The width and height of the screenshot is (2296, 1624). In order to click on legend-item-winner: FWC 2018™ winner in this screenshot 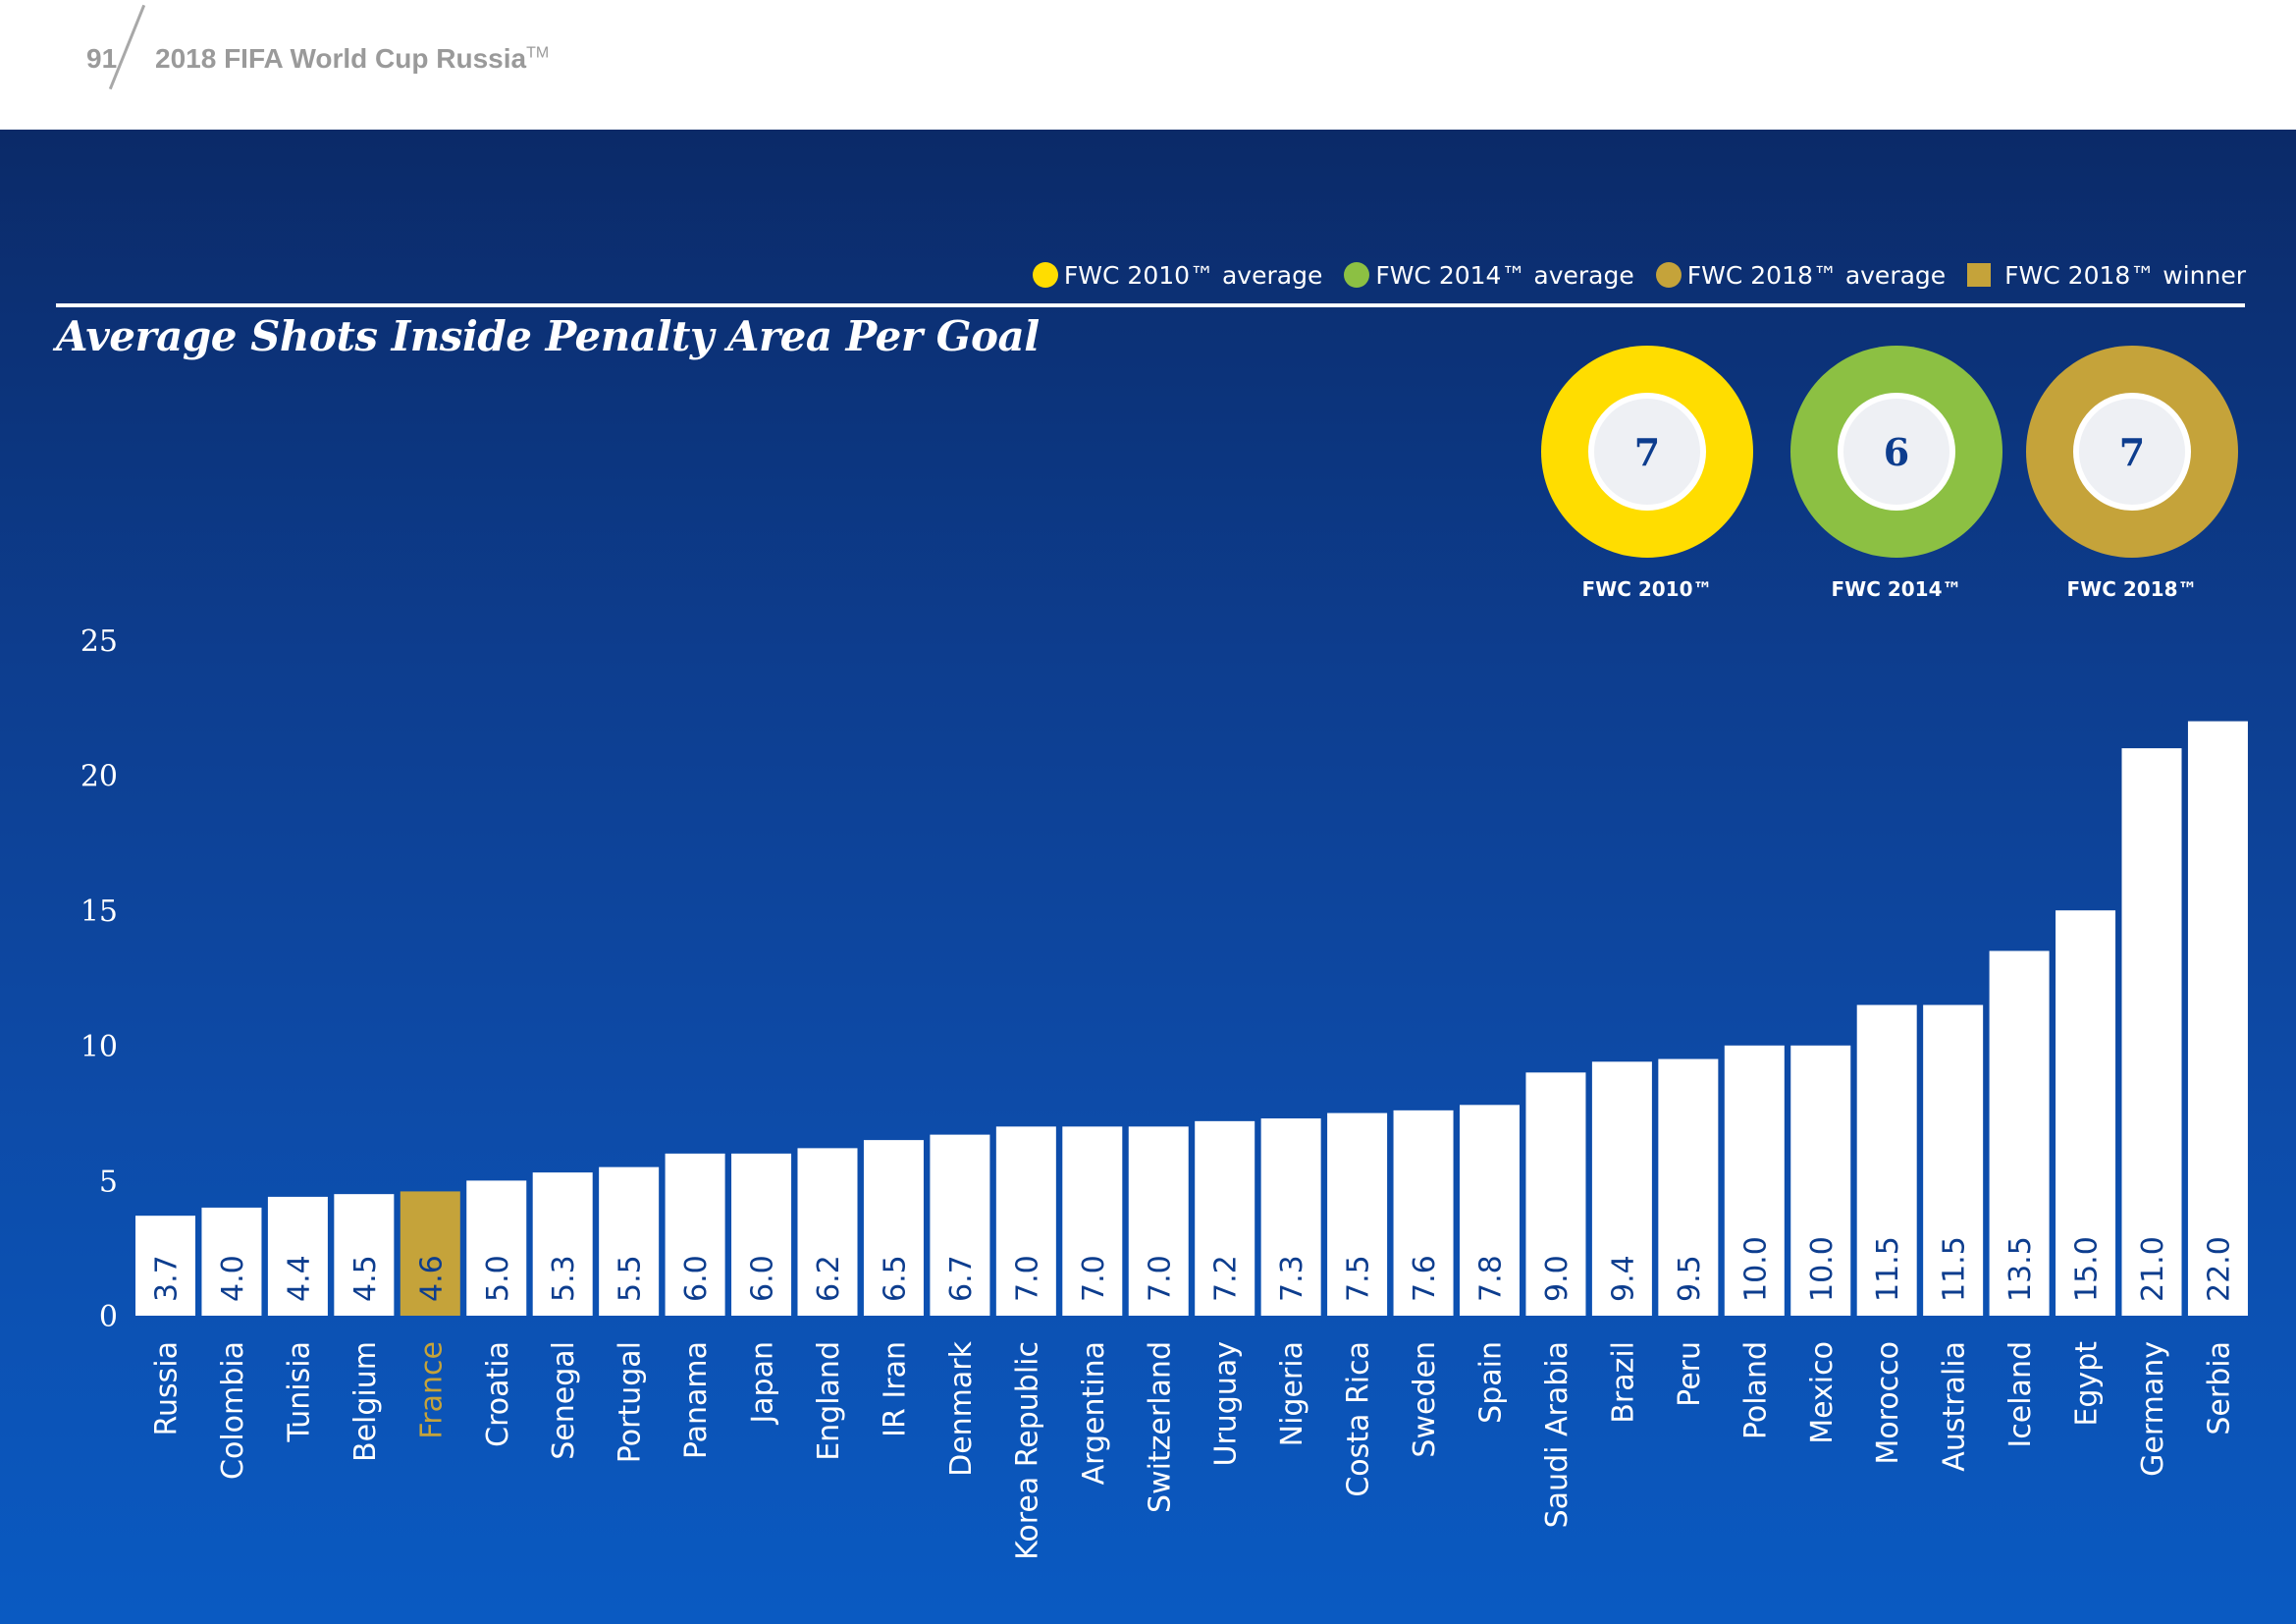, I will do `click(2106, 275)`.